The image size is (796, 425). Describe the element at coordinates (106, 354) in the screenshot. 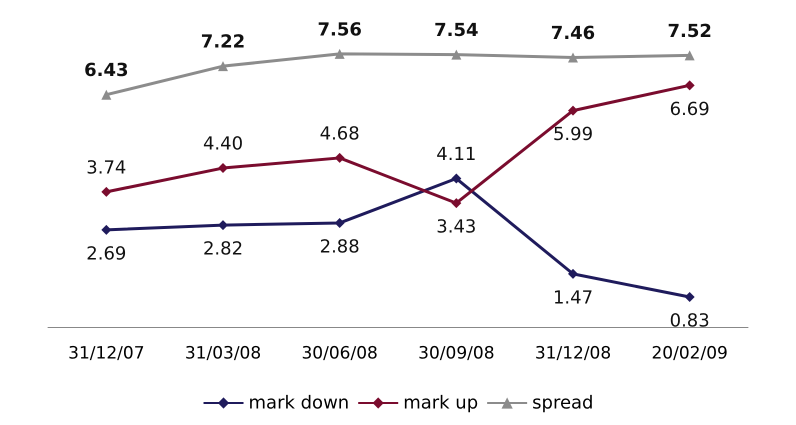

I see `x-tick-label: 31/12/07` at that location.